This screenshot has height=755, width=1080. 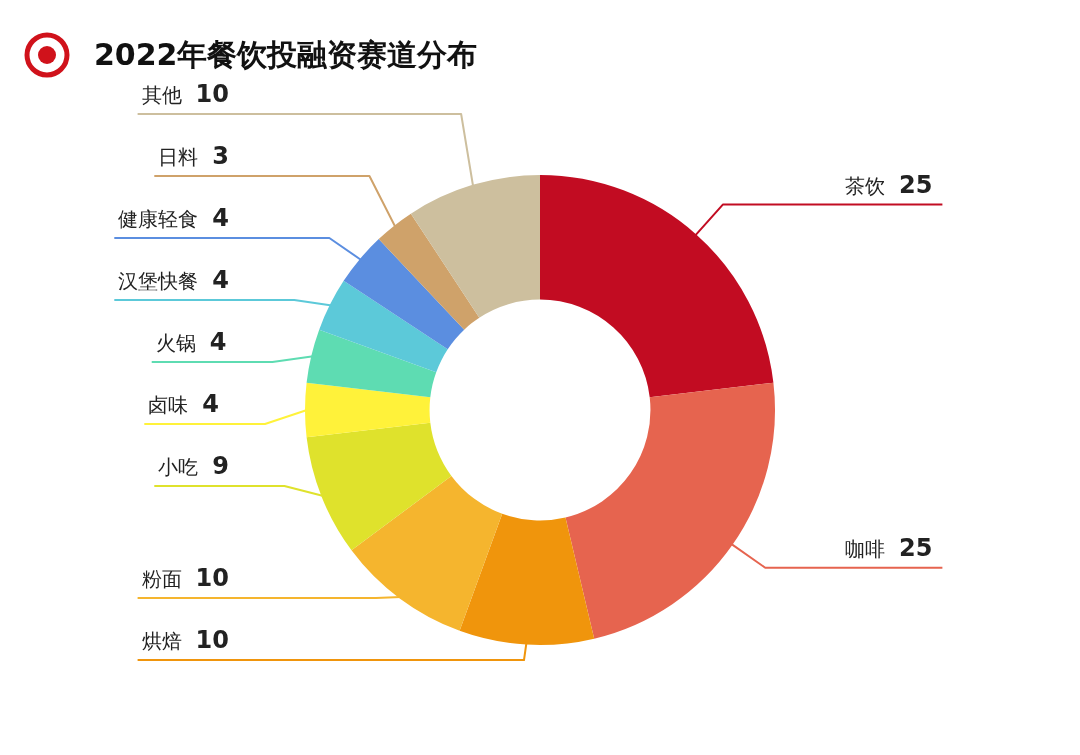 I want to click on chart-title: 2022年餐饮投融资赛道分布, so click(x=286, y=54).